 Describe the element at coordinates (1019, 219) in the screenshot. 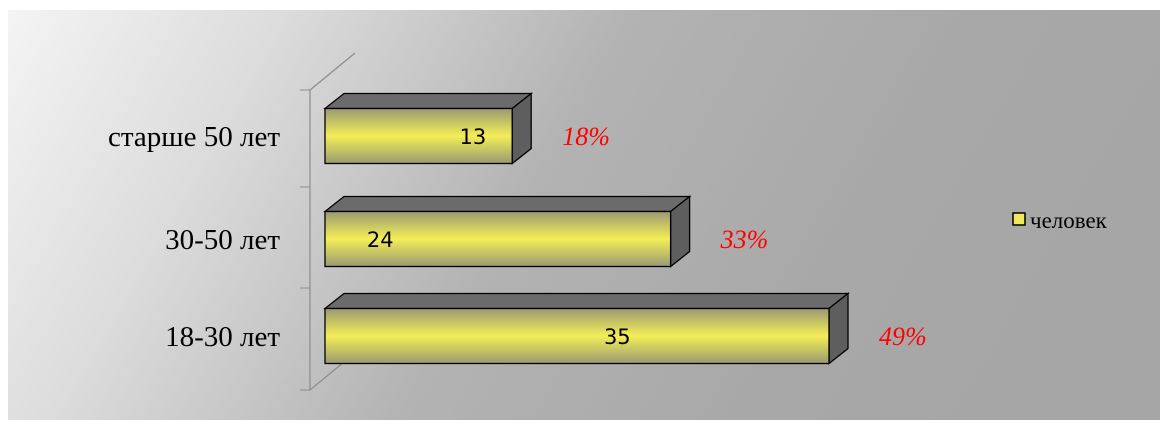

I see `legend-swatch` at that location.